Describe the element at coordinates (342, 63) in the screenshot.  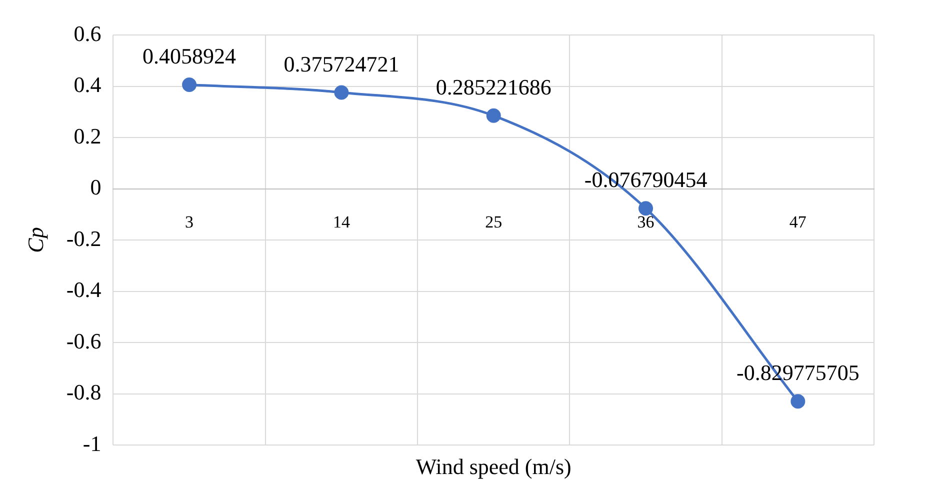
I see `data-label: 0.375724721` at that location.